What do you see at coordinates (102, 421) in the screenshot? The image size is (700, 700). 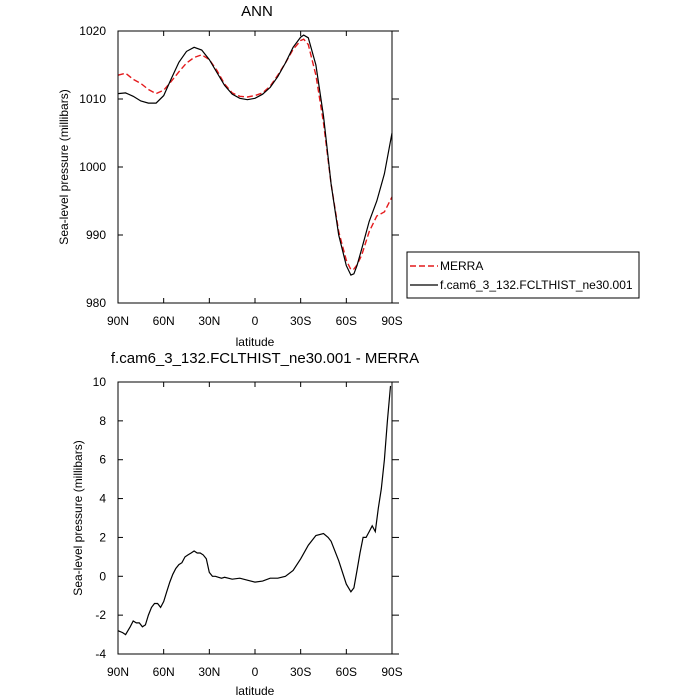 I see `bottom-y-tick-label: 8` at bounding box center [102, 421].